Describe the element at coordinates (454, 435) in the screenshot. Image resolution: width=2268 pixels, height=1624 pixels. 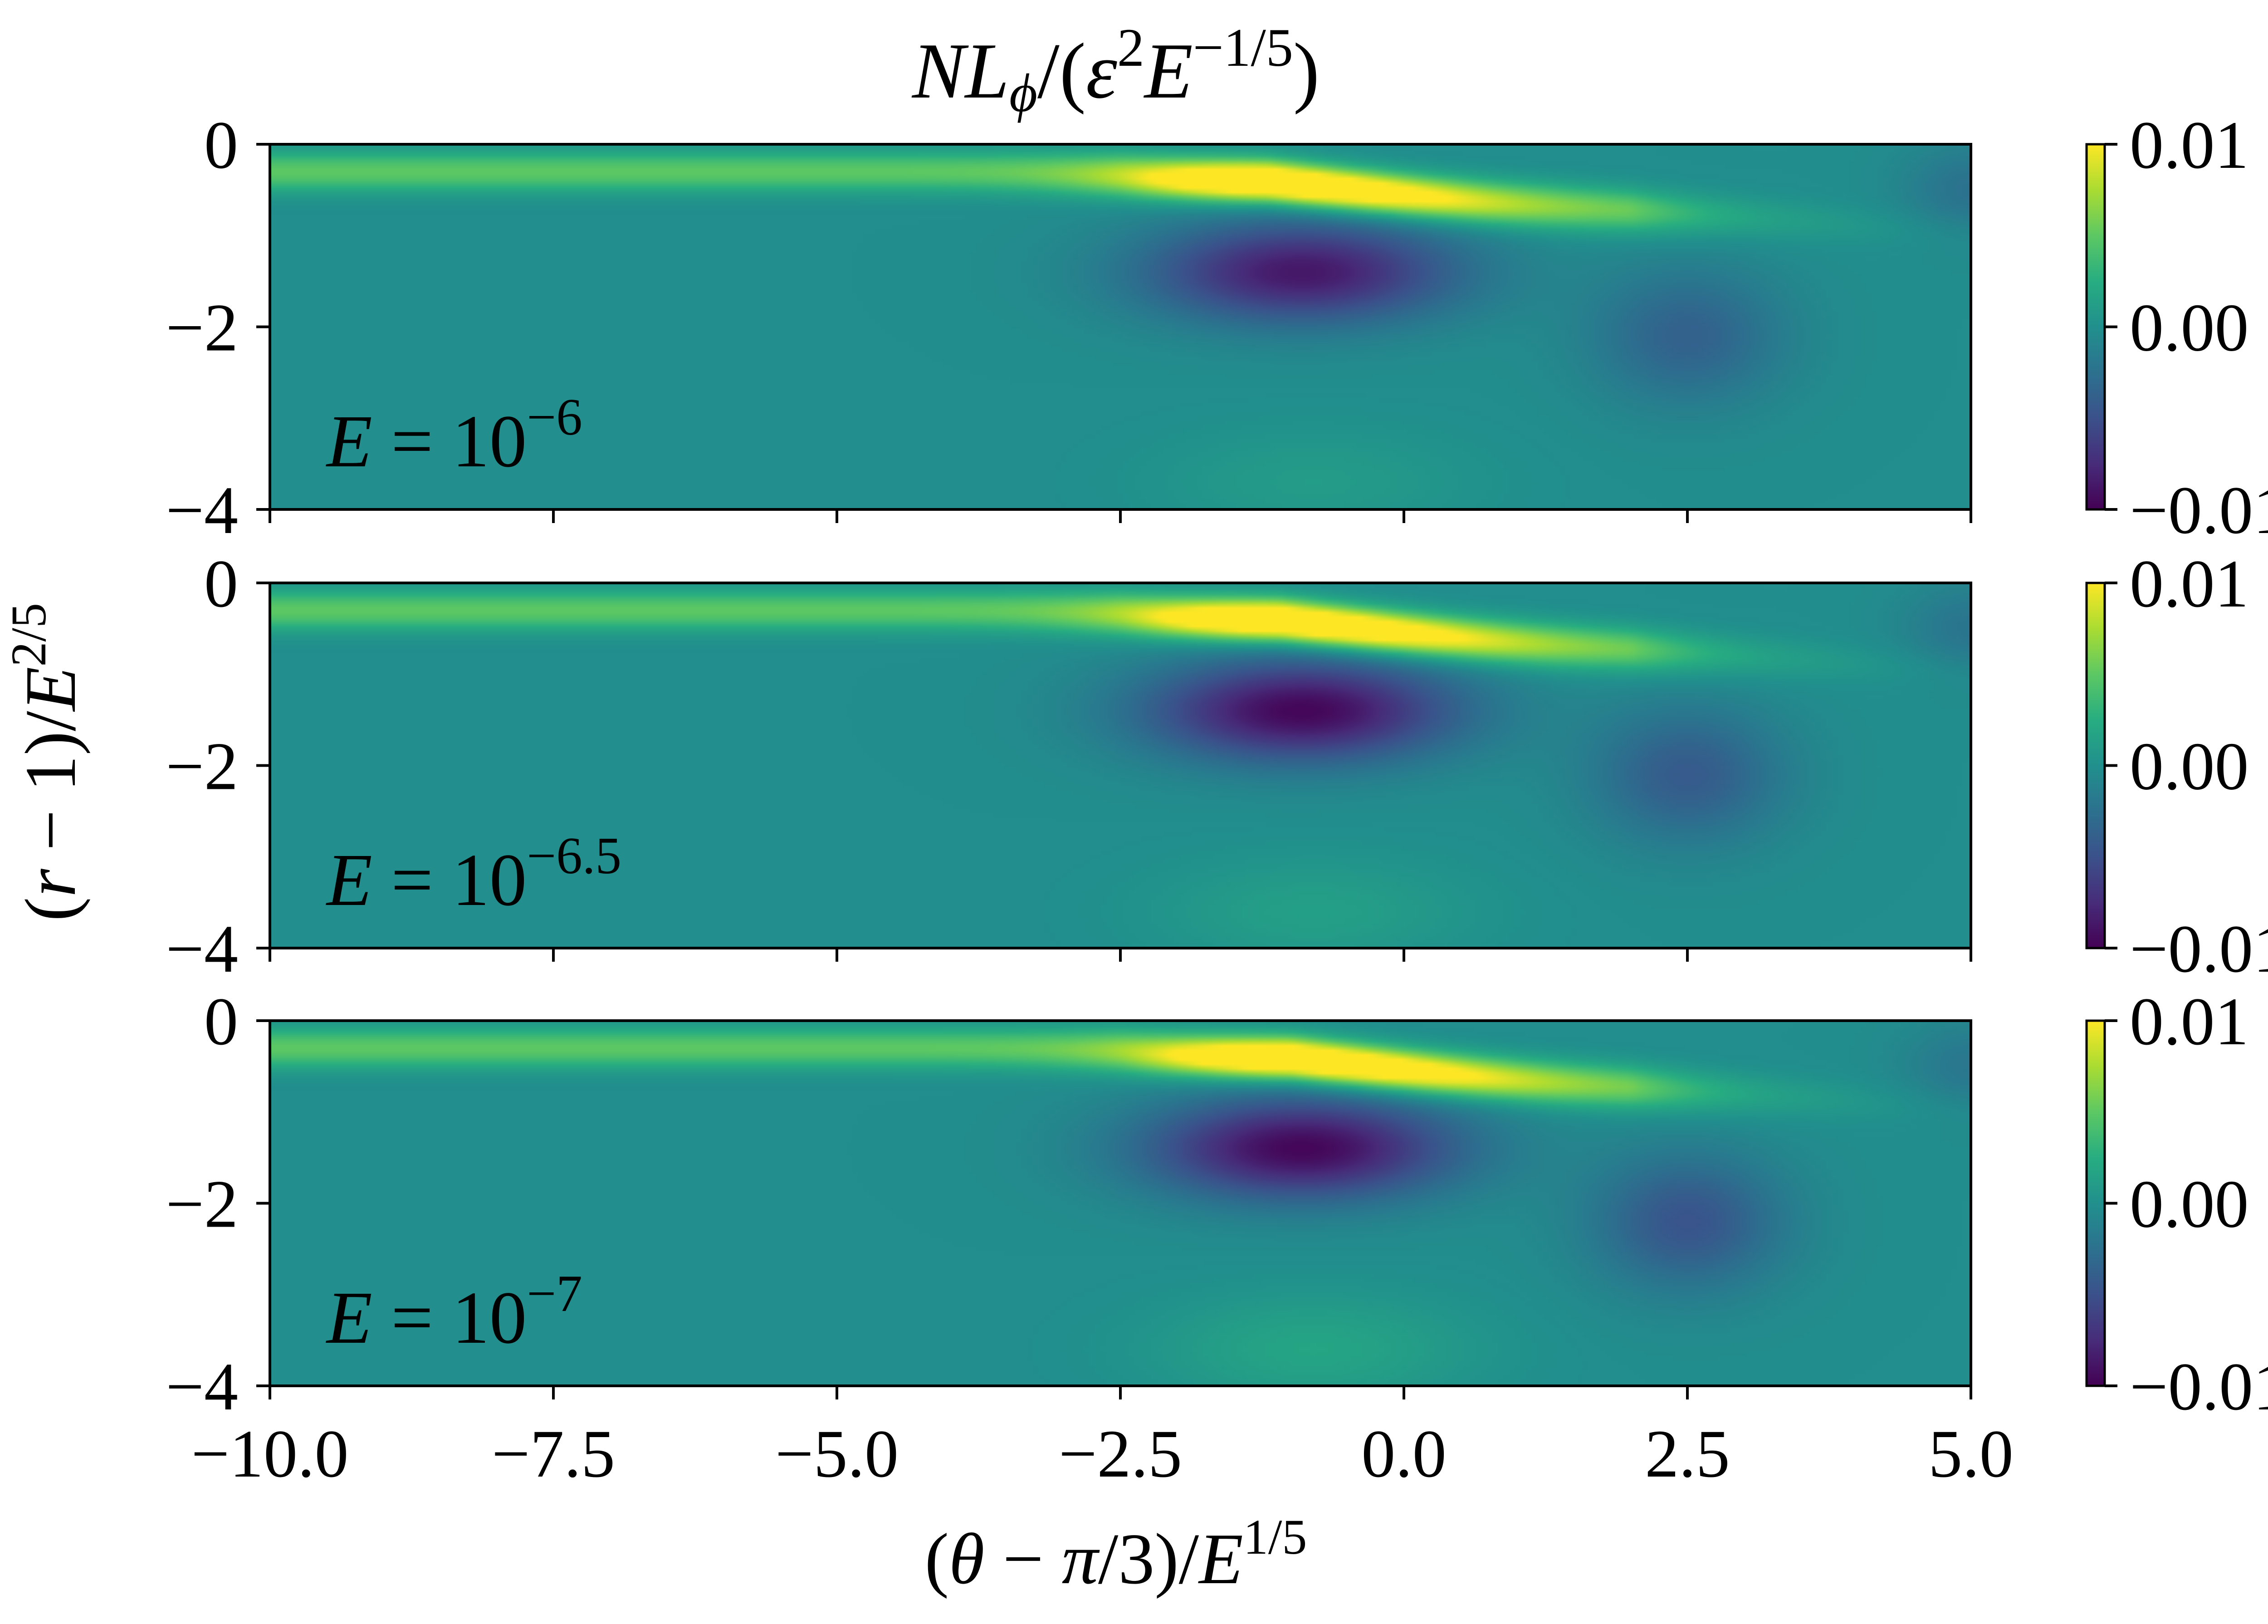
I see `panel-annotation: E = 10−6` at that location.